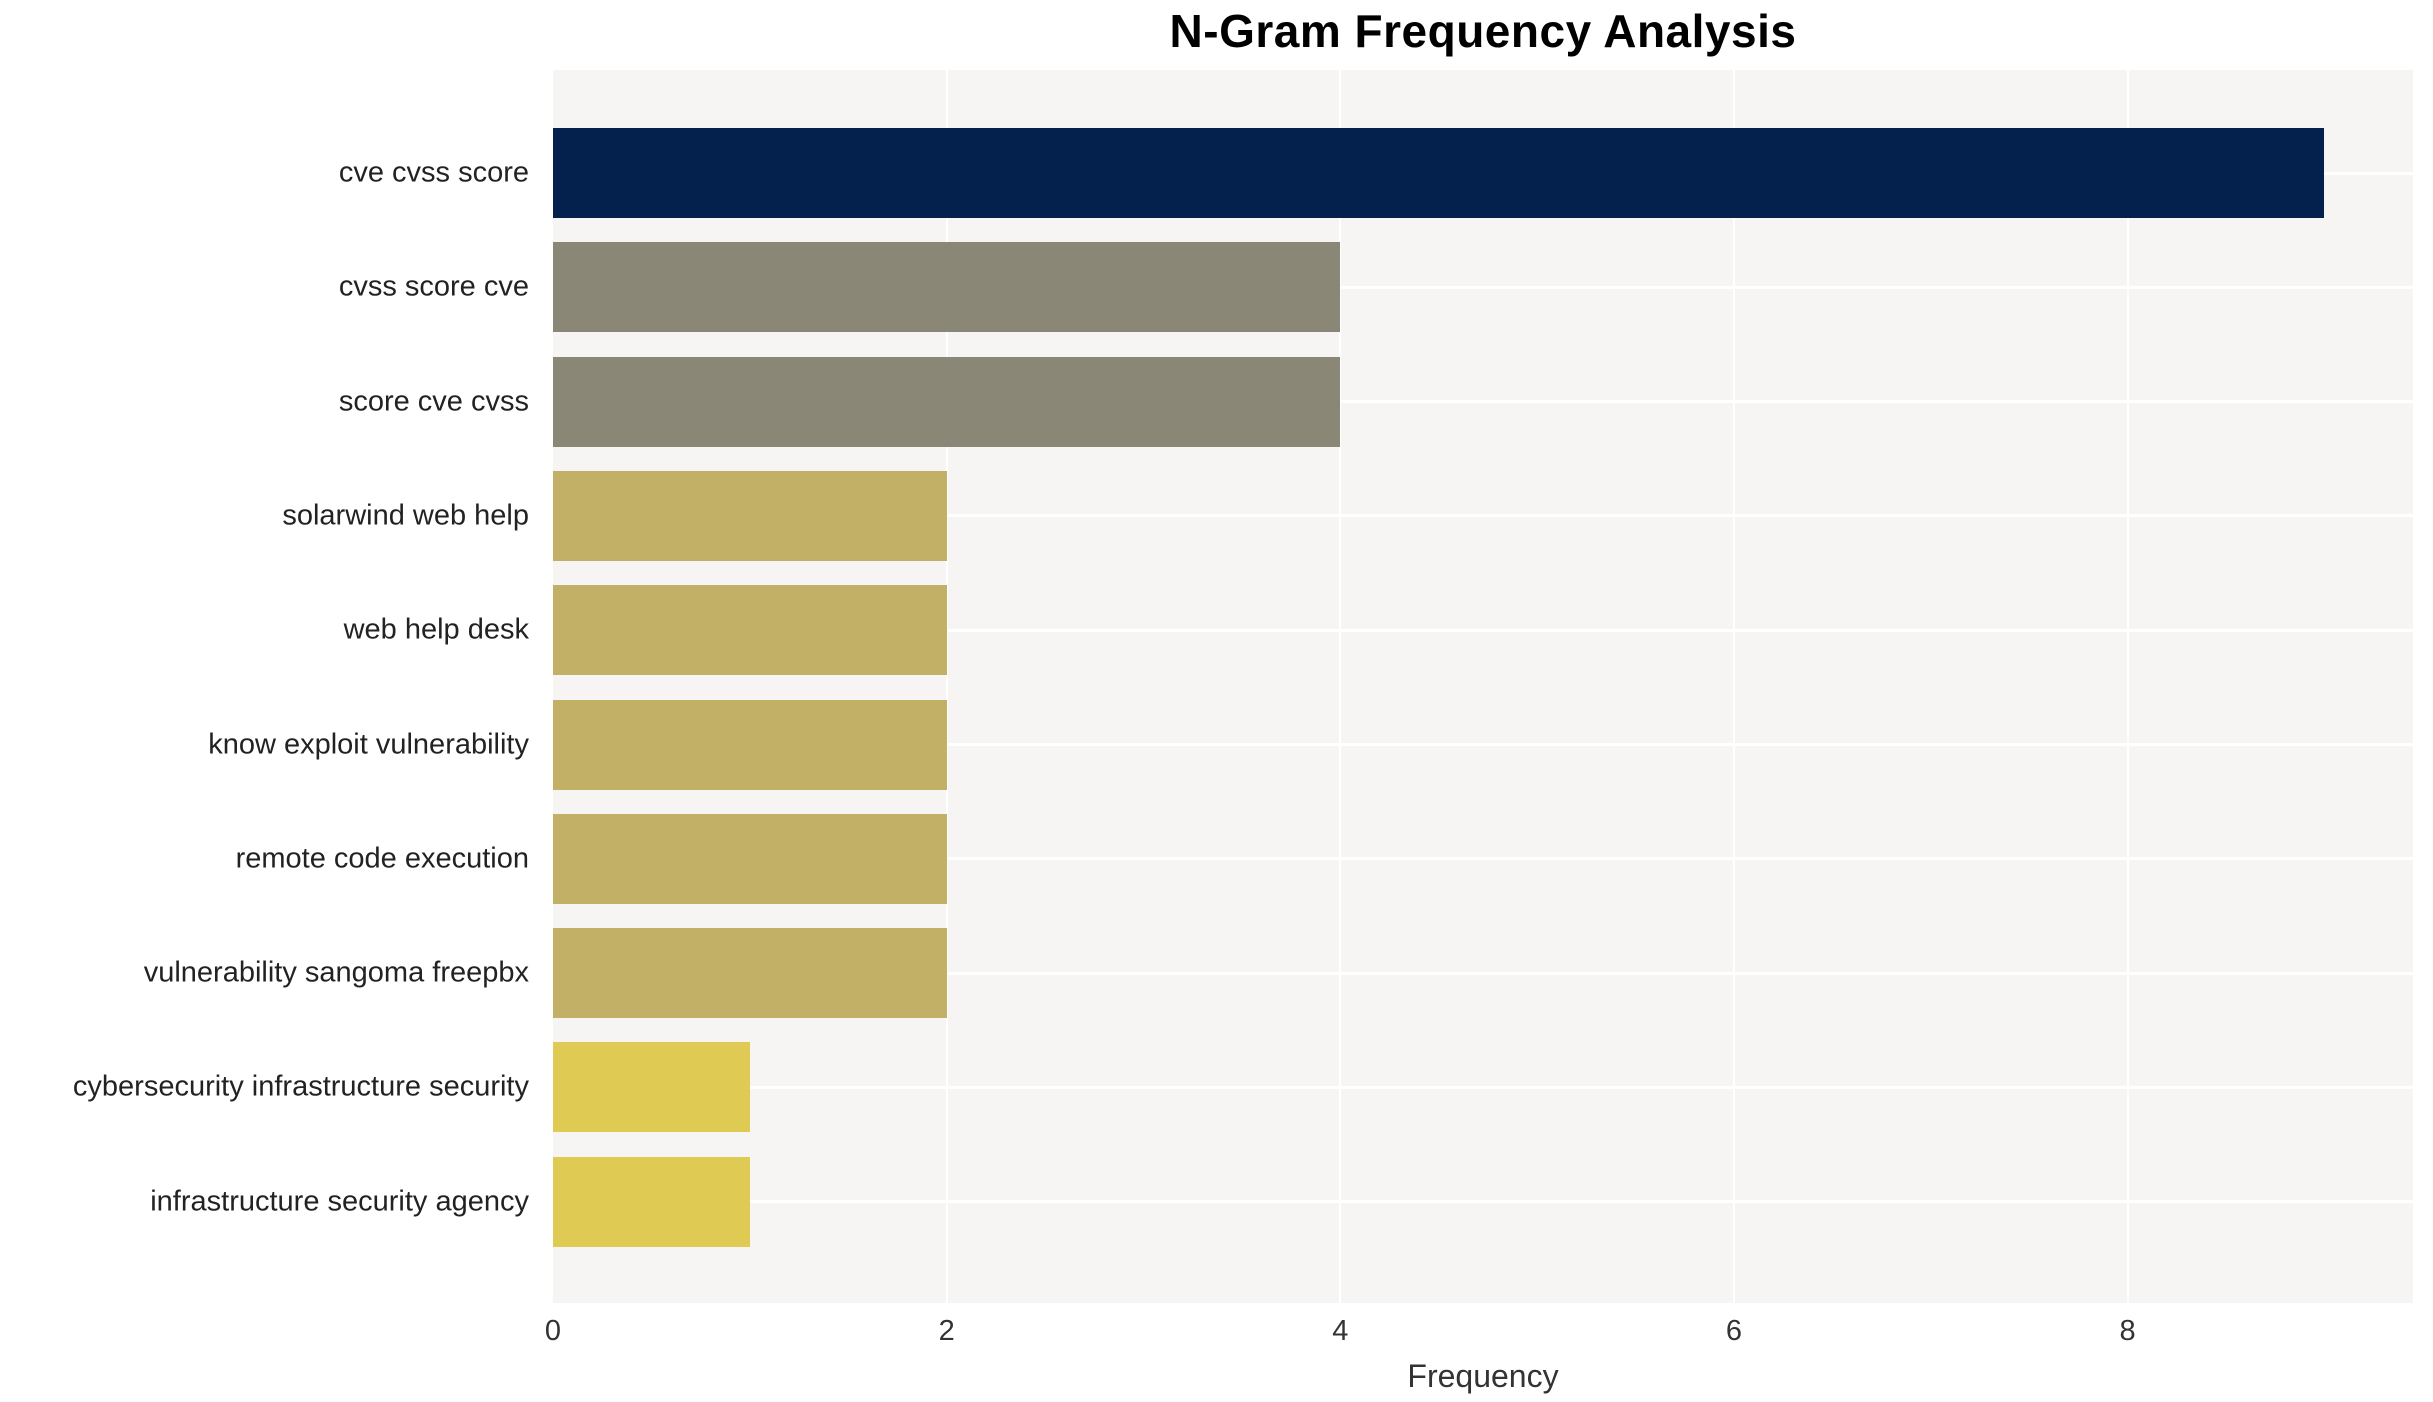 This screenshot has width=2433, height=1402. Describe the element at coordinates (339, 1201) in the screenshot. I see `y-tick-label: infrastructure security agency` at that location.